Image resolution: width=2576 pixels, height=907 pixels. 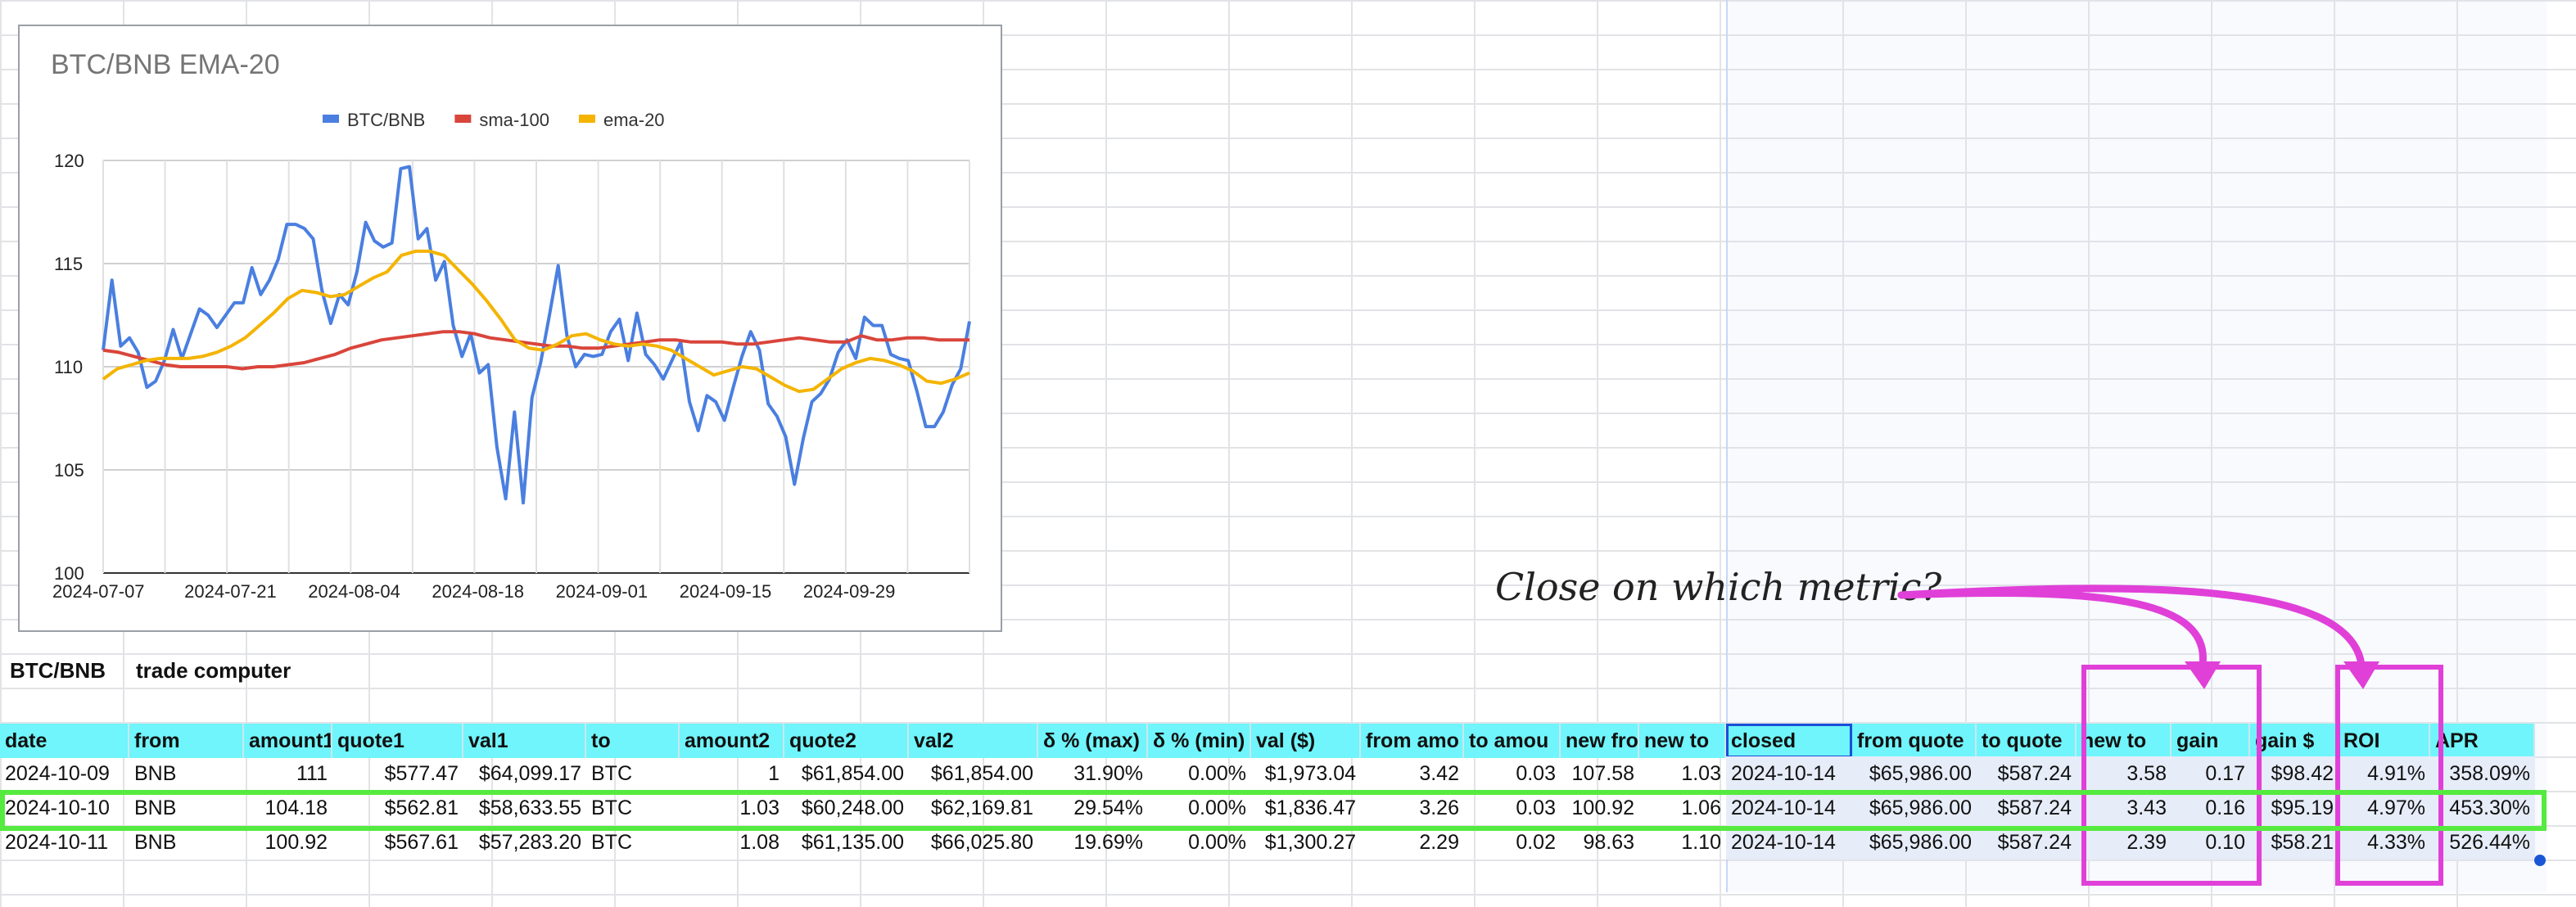 I want to click on column-header: APR, so click(x=2482, y=741).